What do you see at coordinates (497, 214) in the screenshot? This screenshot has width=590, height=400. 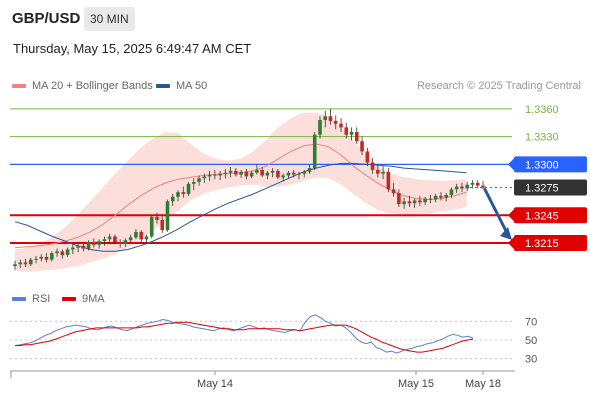 I see `forecast-arrow` at bounding box center [497, 214].